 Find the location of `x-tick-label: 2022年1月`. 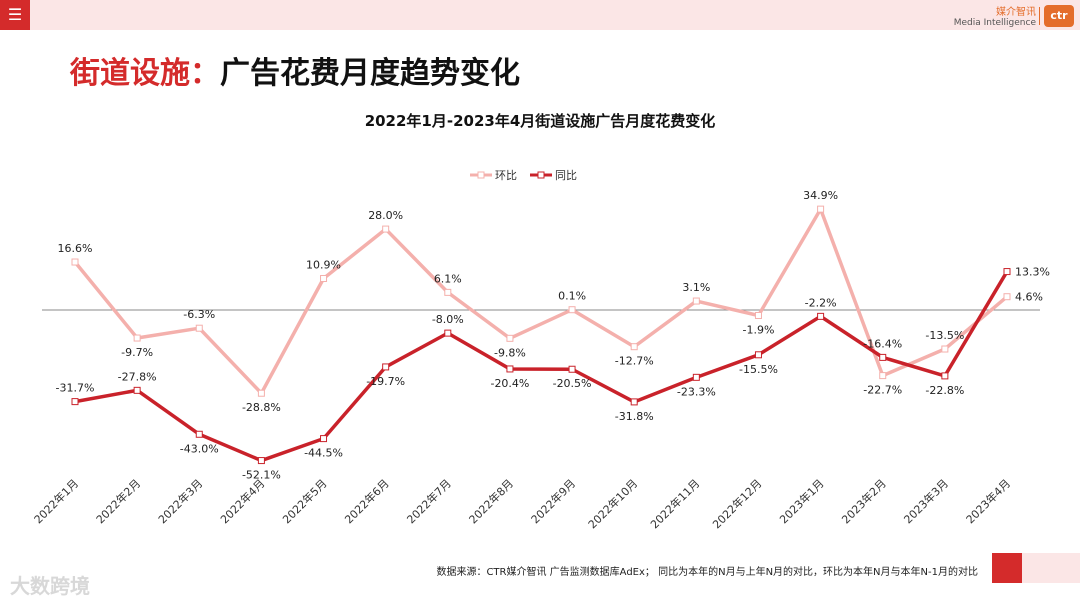

x-tick-label: 2022年1月 is located at coordinates (56, 501).